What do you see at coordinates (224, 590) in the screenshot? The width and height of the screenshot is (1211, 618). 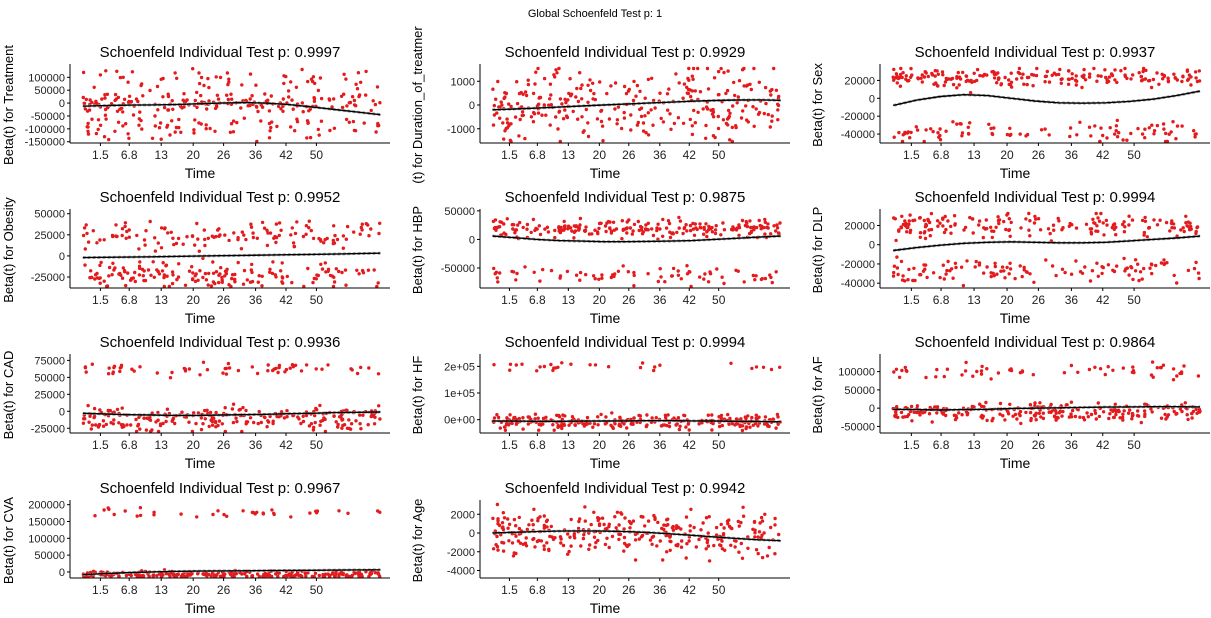 I see `x-tick-label: 26` at bounding box center [224, 590].